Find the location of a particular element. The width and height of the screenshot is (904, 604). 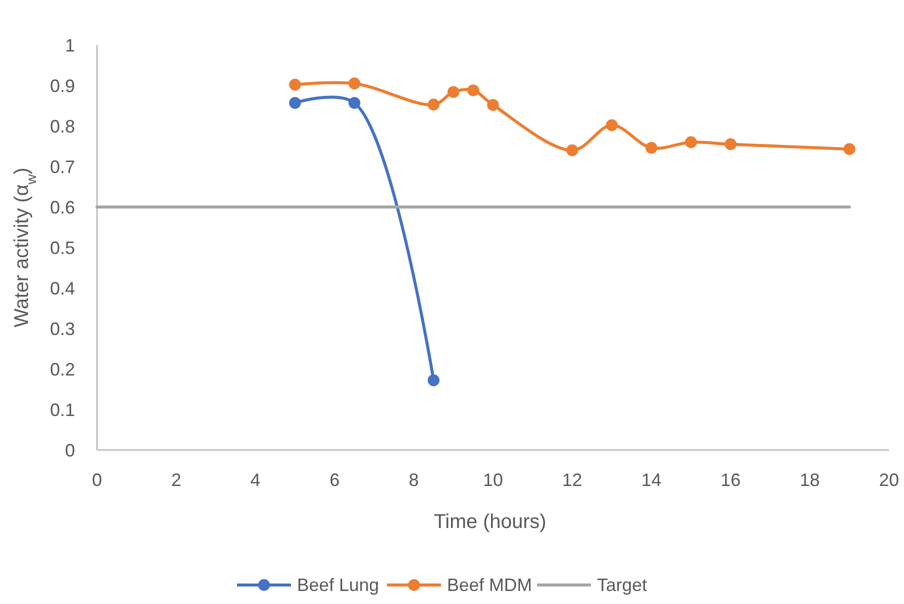

y-tick-label: 0.7 is located at coordinates (62, 166).